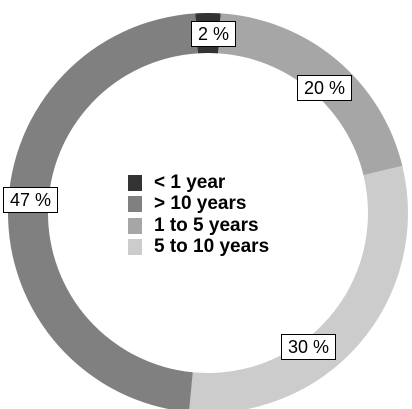 Image resolution: width=412 pixels, height=409 pixels. Describe the element at coordinates (31, 200) in the screenshot. I see `data-label-47: 47 %` at that location.